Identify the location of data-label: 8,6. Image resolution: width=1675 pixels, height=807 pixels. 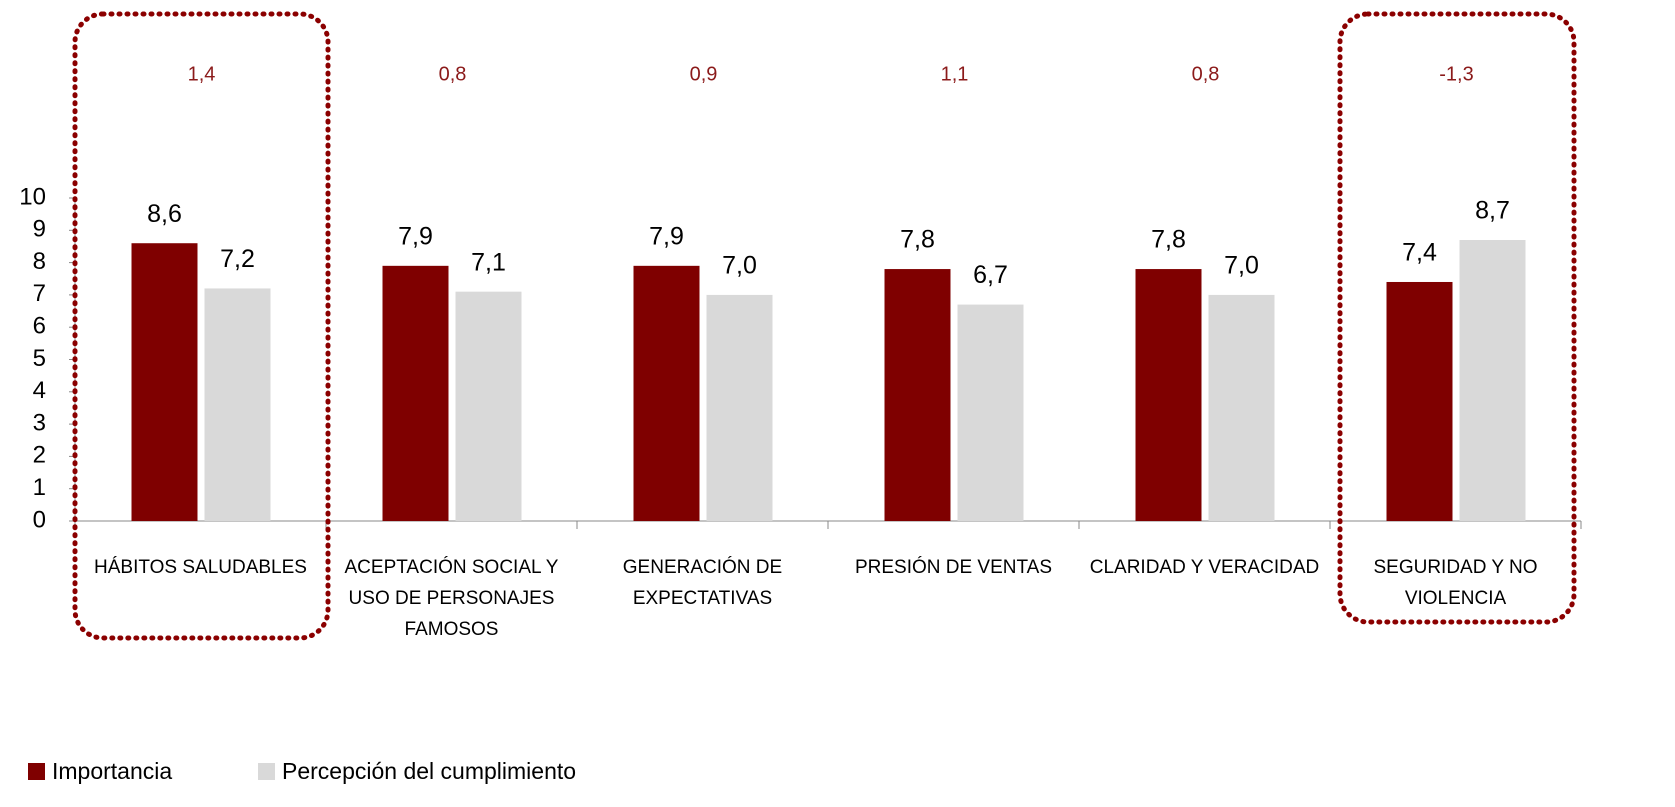
(164, 214).